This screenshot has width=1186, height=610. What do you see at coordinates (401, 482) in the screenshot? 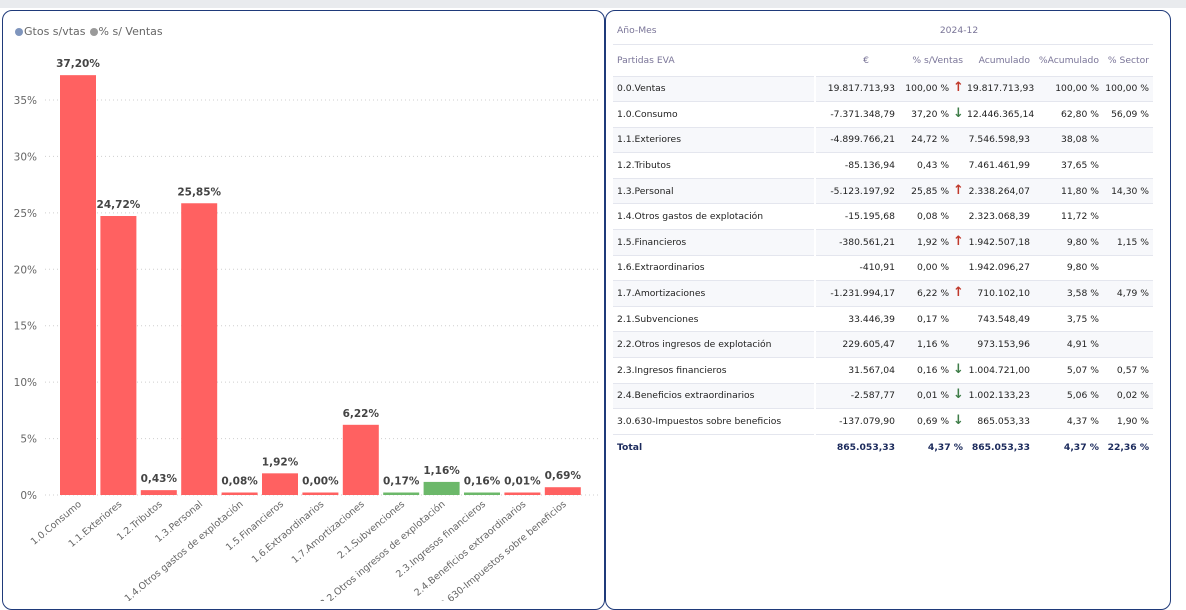
I see `bar-data-label: 0,17%` at bounding box center [401, 482].